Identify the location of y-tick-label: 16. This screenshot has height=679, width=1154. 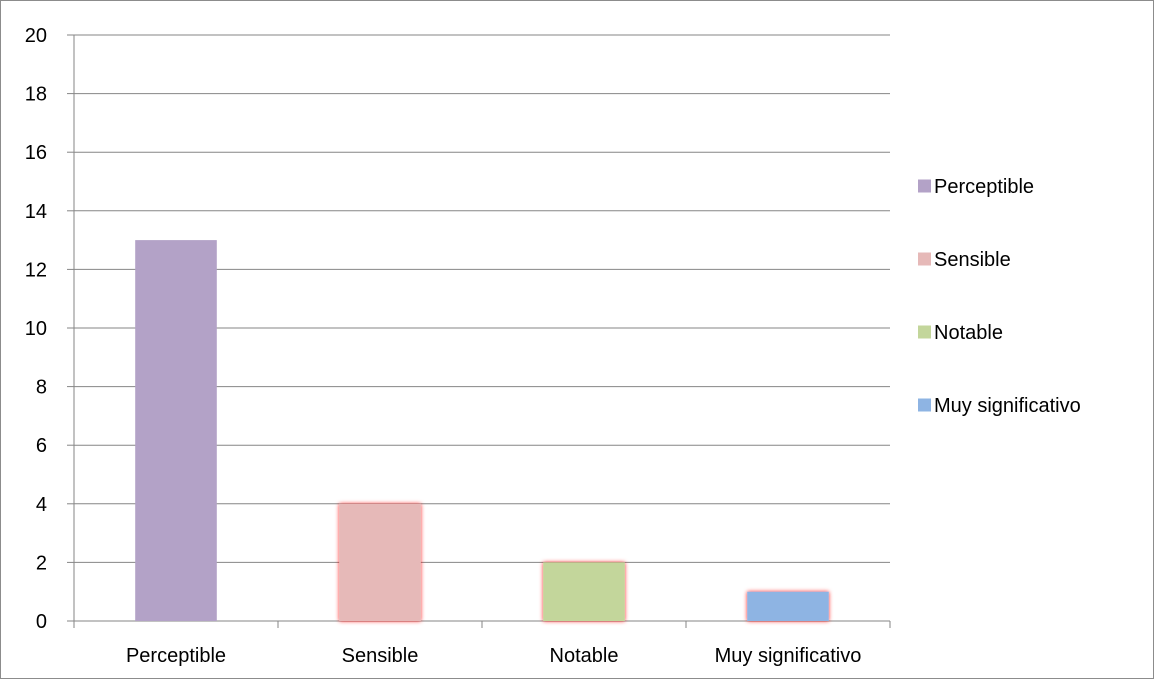
(36, 153).